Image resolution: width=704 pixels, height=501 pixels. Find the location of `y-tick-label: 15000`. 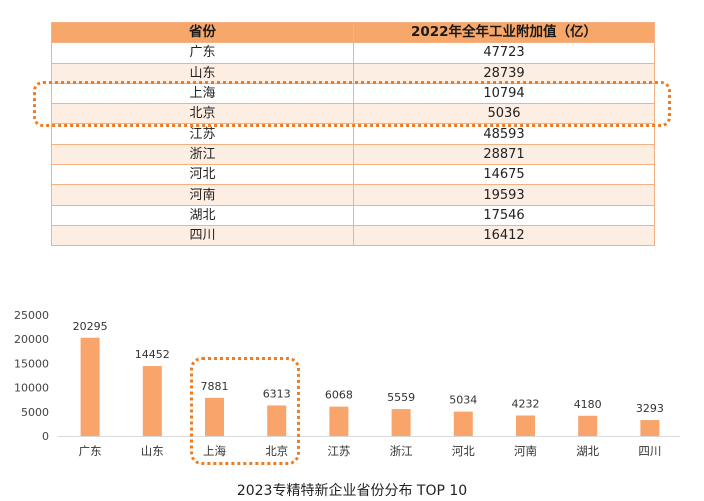

y-tick-label: 15000 is located at coordinates (31, 363).